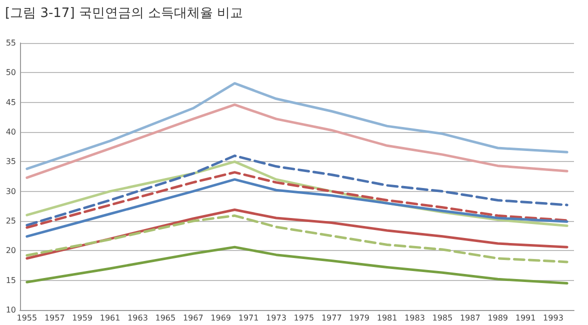  What do you see at coordinates (221, 318) in the screenshot?
I see `x-tick-label: 1969` at bounding box center [221, 318].